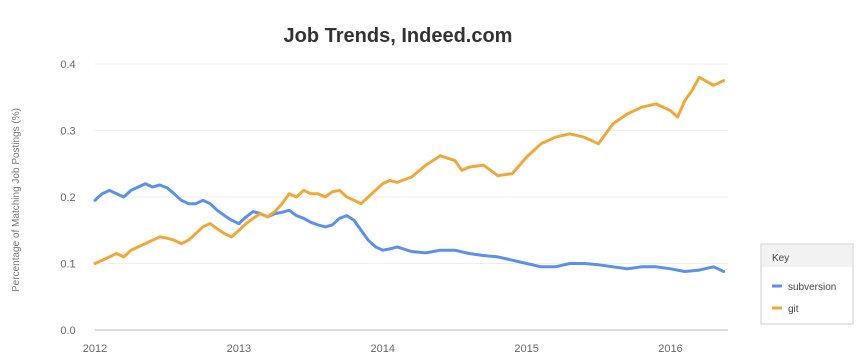 The image size is (856, 356). Describe the element at coordinates (67, 331) in the screenshot. I see `y-tick-label: 0.0` at that location.